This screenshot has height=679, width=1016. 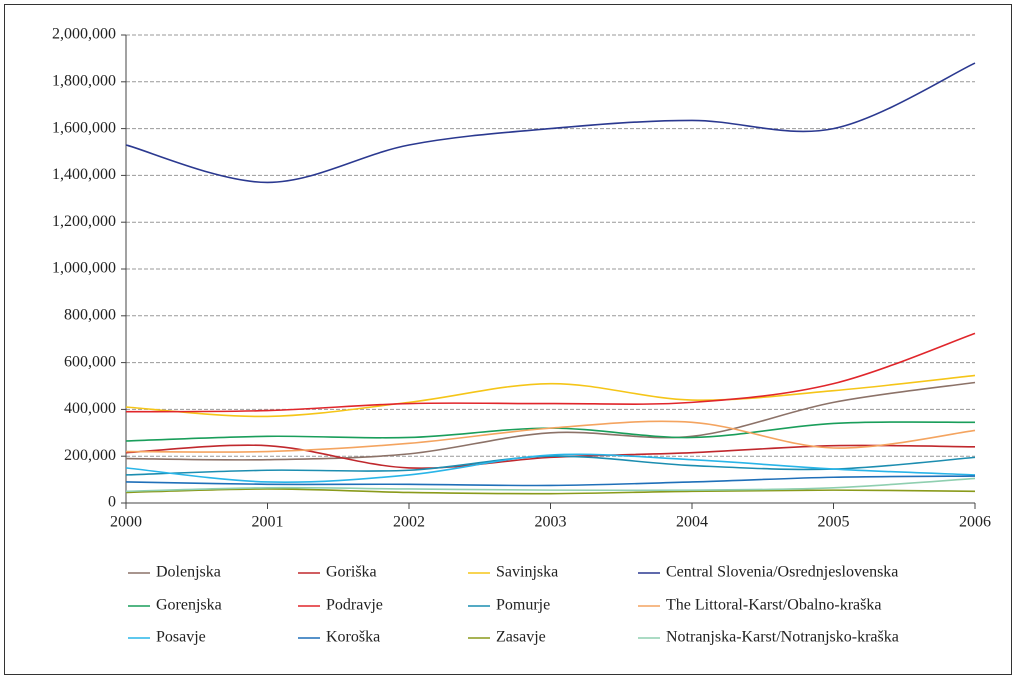 I want to click on y-tick-label: 1,800,000, so click(x=84, y=80).